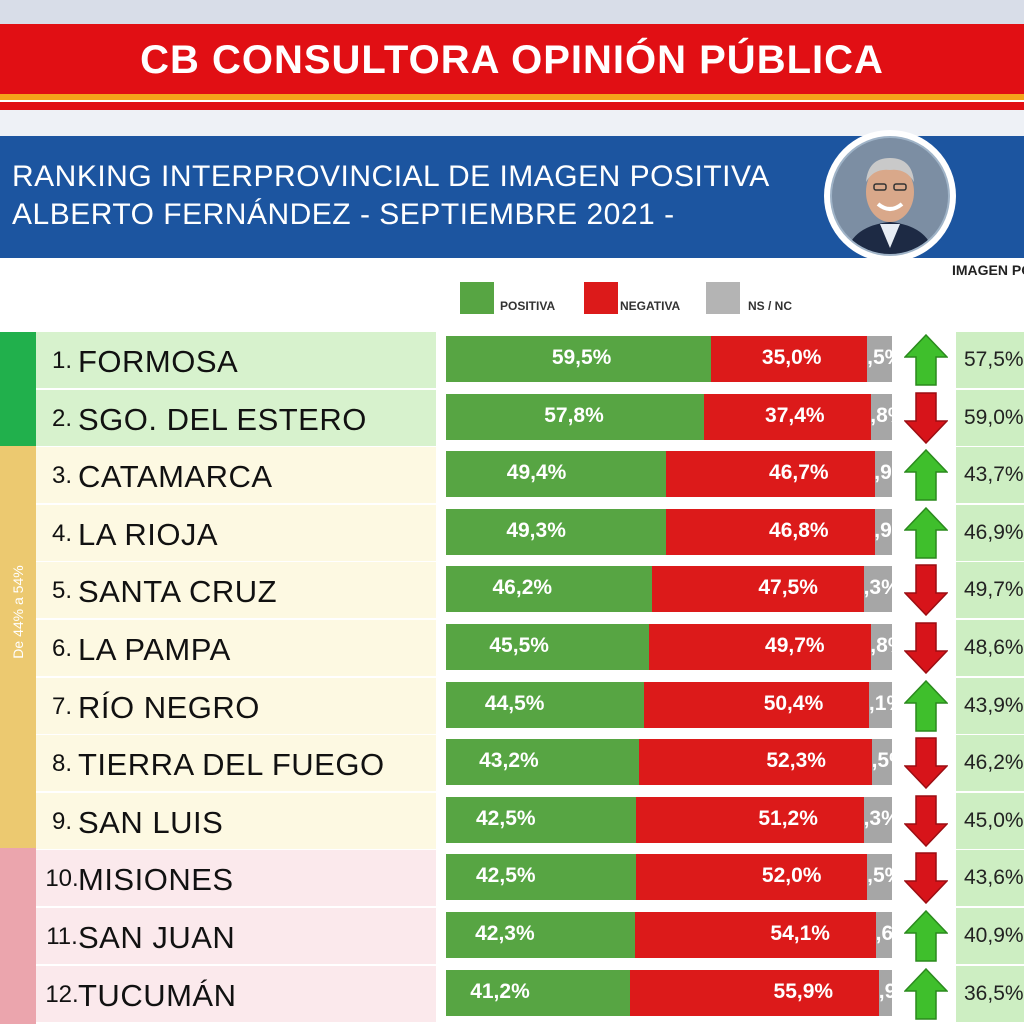 The width and height of the screenshot is (1024, 1024). I want to click on data-label: 35,0%, so click(791, 357).